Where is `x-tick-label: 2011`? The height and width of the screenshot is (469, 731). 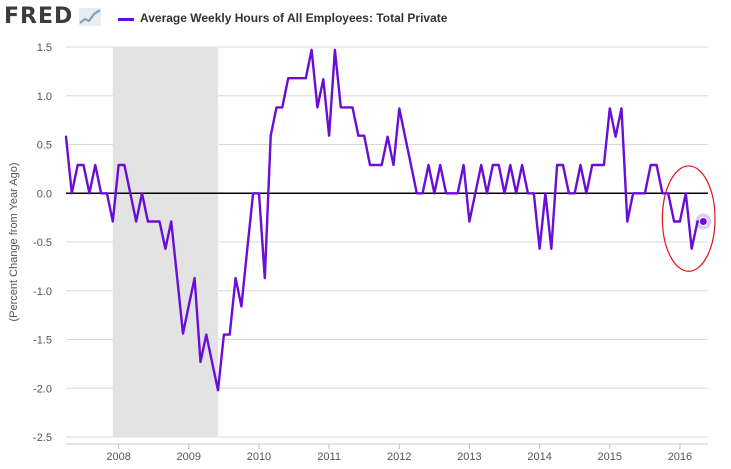
x-tick-label: 2011 is located at coordinates (329, 457).